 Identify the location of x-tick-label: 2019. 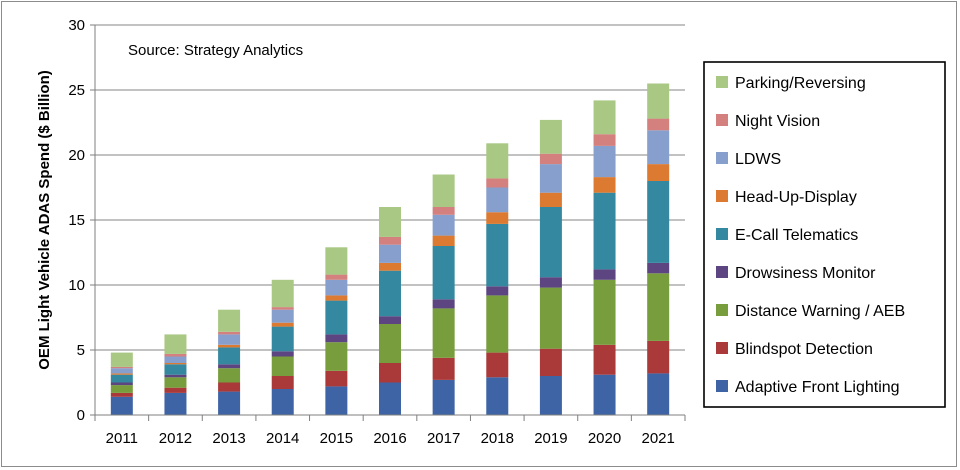
(550, 438).